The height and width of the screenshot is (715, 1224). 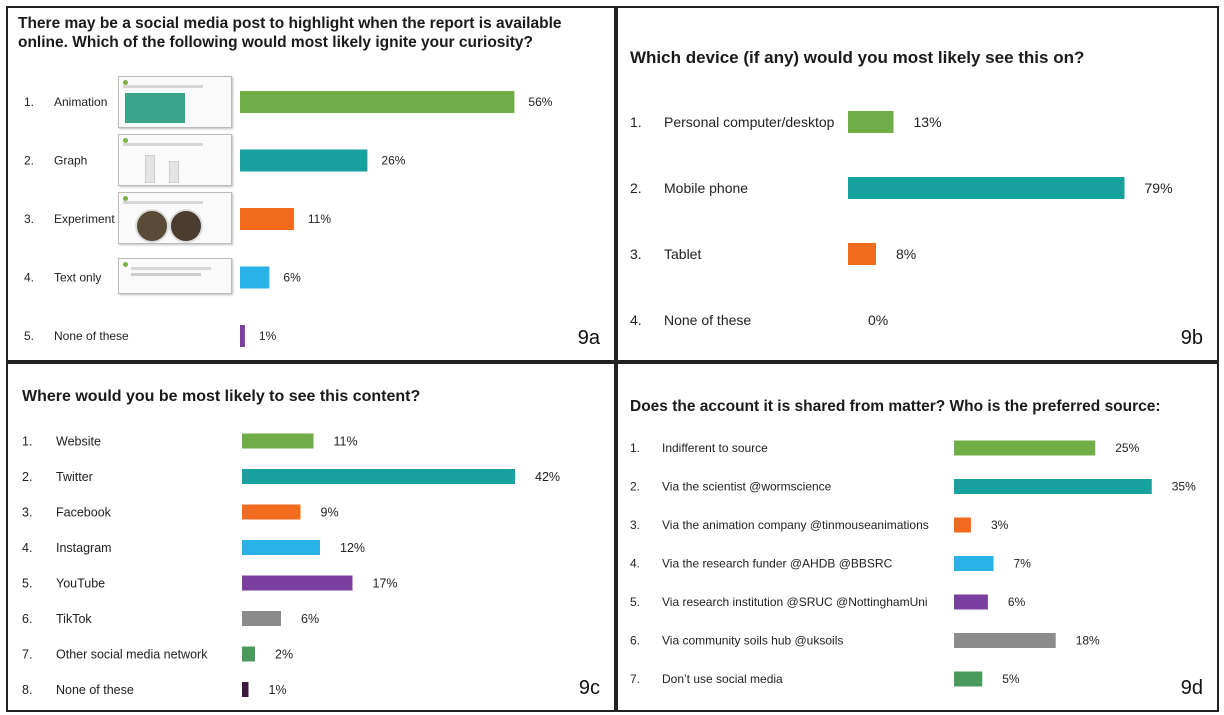 I want to click on value-label: 79%, so click(x=1159, y=188).